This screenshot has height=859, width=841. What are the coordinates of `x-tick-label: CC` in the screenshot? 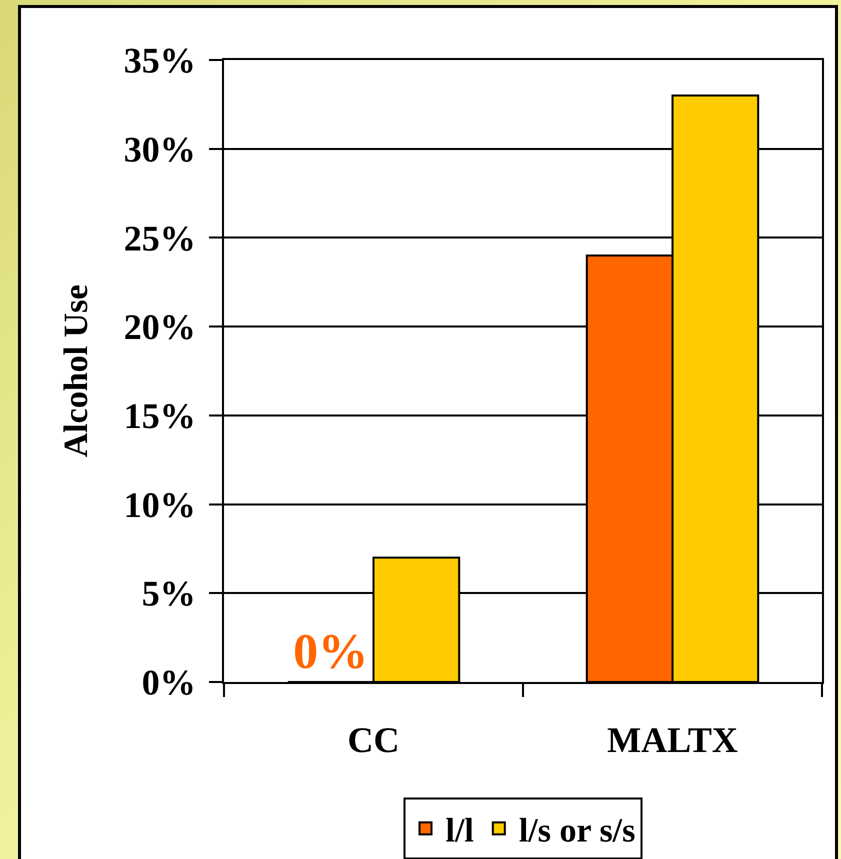 It's located at (374, 740).